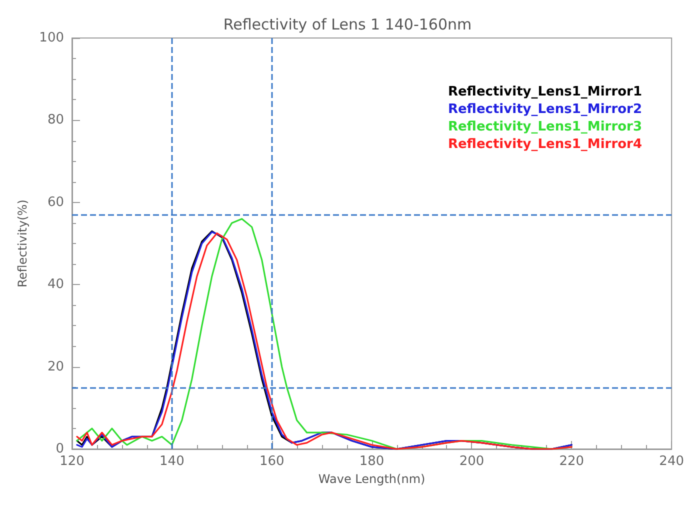 This screenshot has width=695, height=505. Describe the element at coordinates (347, 25) in the screenshot. I see `chart-title: Reflectivity of Lens 1 140-160nm` at that location.